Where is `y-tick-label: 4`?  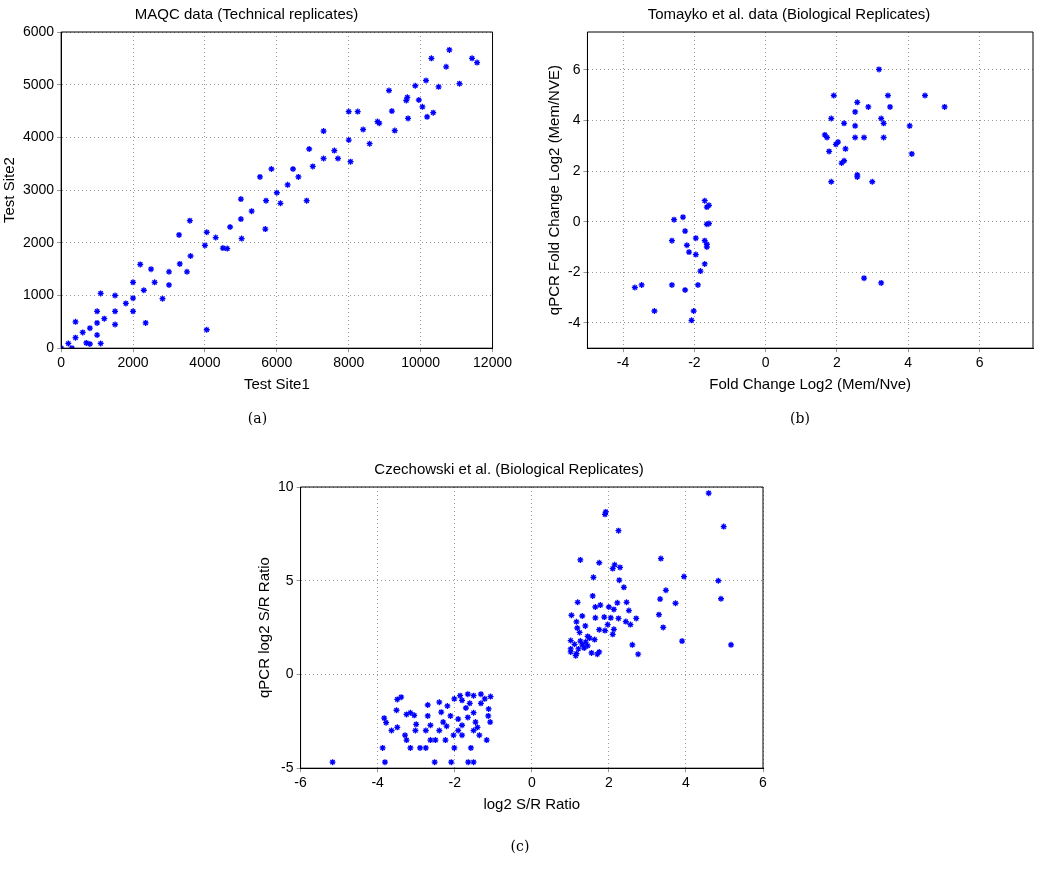
y-tick-label: 4 is located at coordinates (576, 119).